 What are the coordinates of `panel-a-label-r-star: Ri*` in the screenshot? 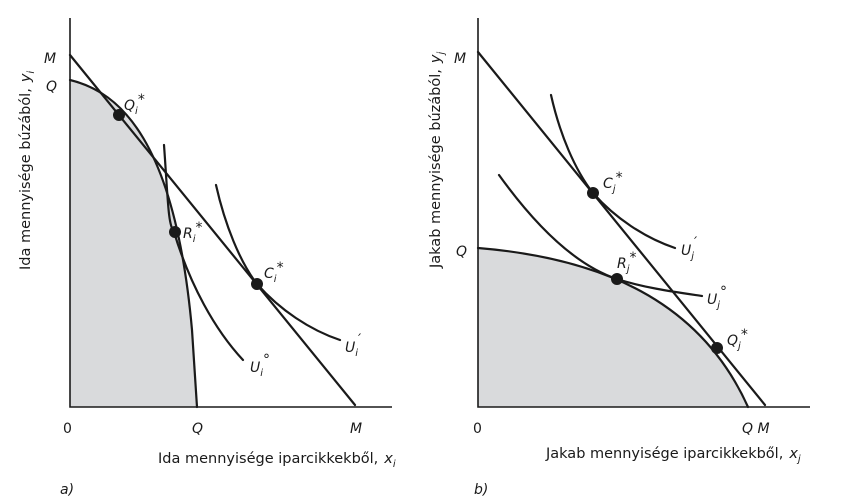 It's located at (193, 232).